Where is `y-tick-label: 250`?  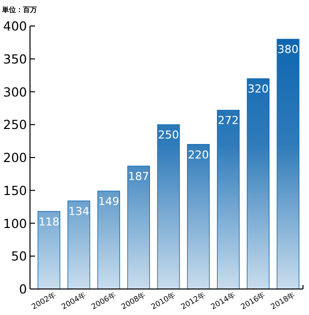 y-tick-label: 250 is located at coordinates (15, 124).